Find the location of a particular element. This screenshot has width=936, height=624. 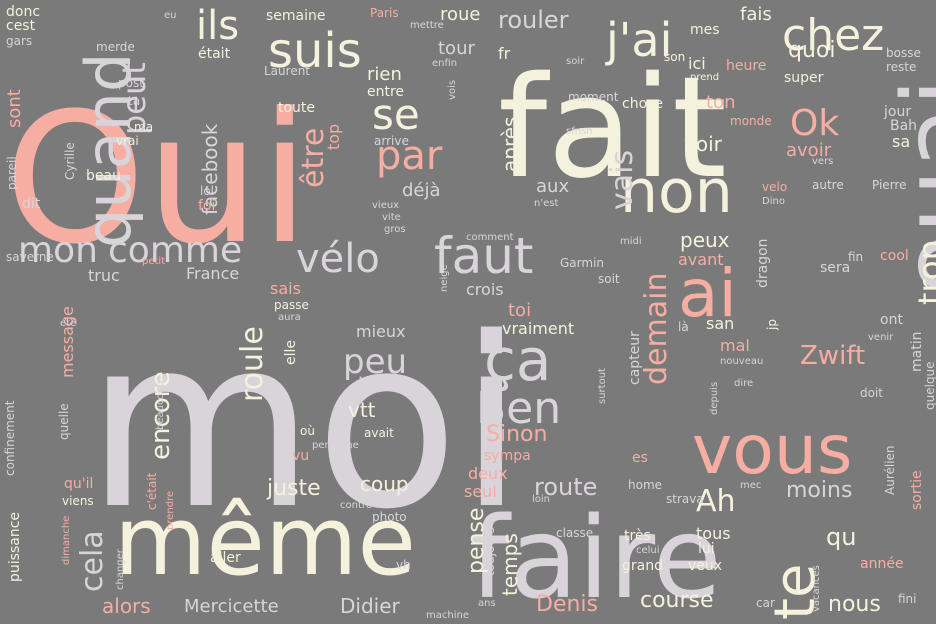

word-toute: toute is located at coordinates (297, 108).